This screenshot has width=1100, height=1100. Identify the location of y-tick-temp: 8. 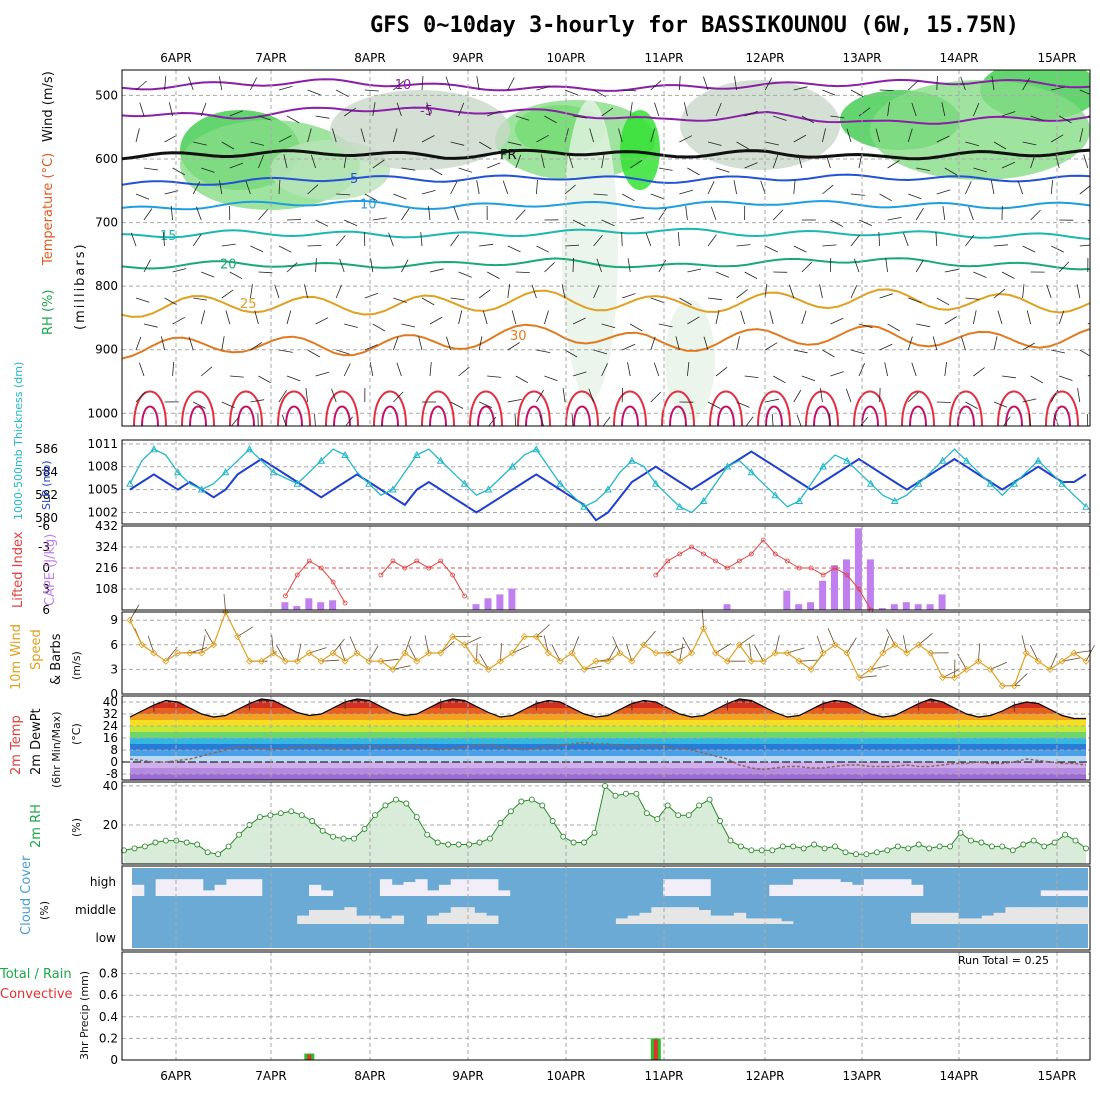
(114, 750).